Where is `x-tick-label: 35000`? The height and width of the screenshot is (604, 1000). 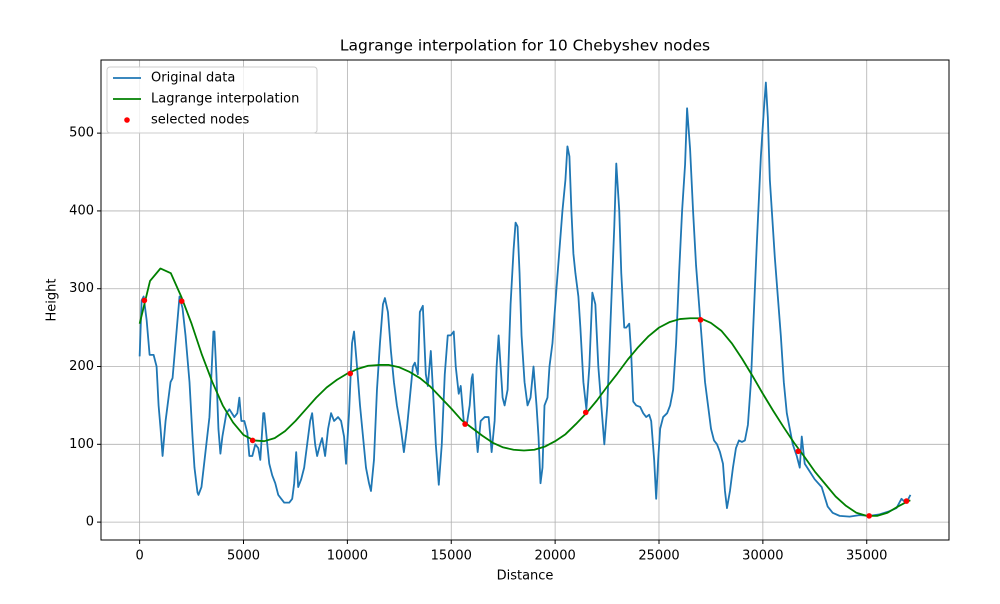 x-tick-label: 35000 is located at coordinates (866, 556).